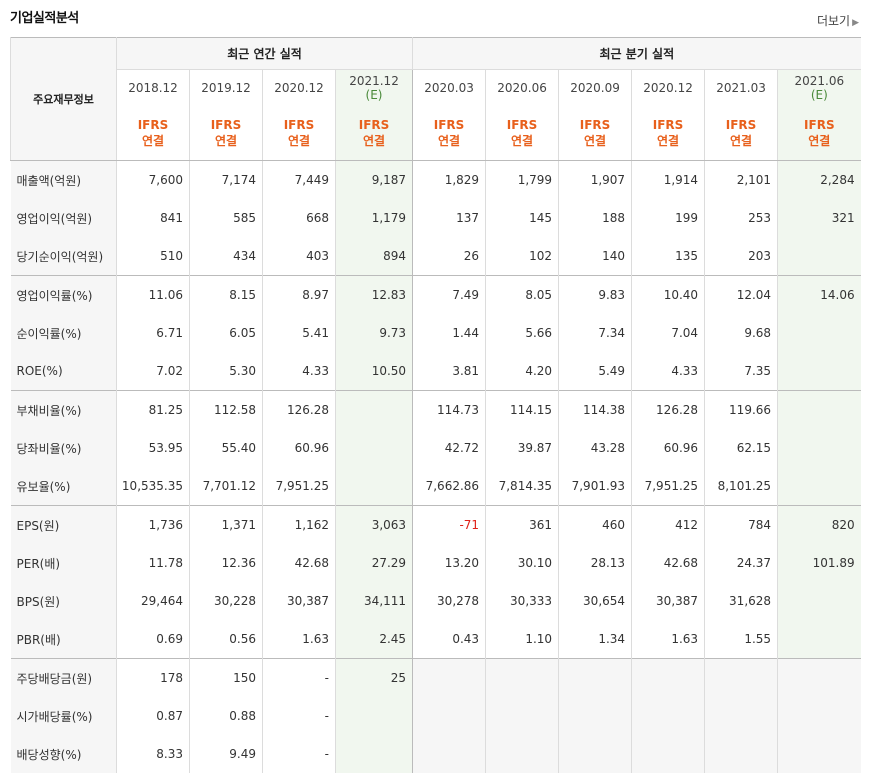 The height and width of the screenshot is (773, 871). I want to click on ifrs-standard: IFRS 연결, so click(153, 133).